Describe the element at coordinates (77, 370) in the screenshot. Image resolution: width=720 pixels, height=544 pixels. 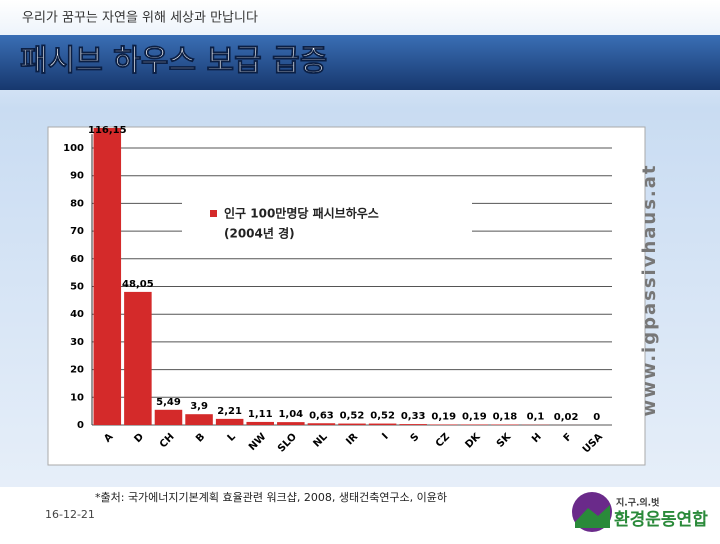
I see `y-tick-label: 20` at that location.